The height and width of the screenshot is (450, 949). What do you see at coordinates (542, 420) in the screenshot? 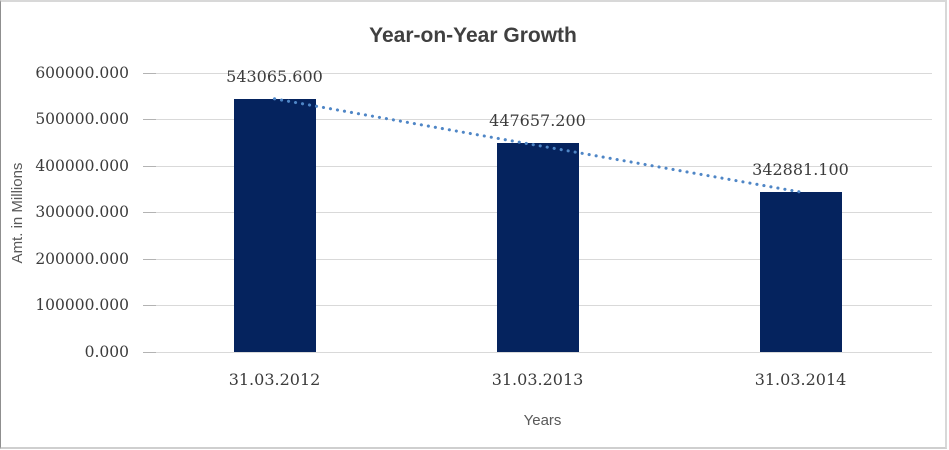
I see `x-axis-title: Years` at bounding box center [542, 420].